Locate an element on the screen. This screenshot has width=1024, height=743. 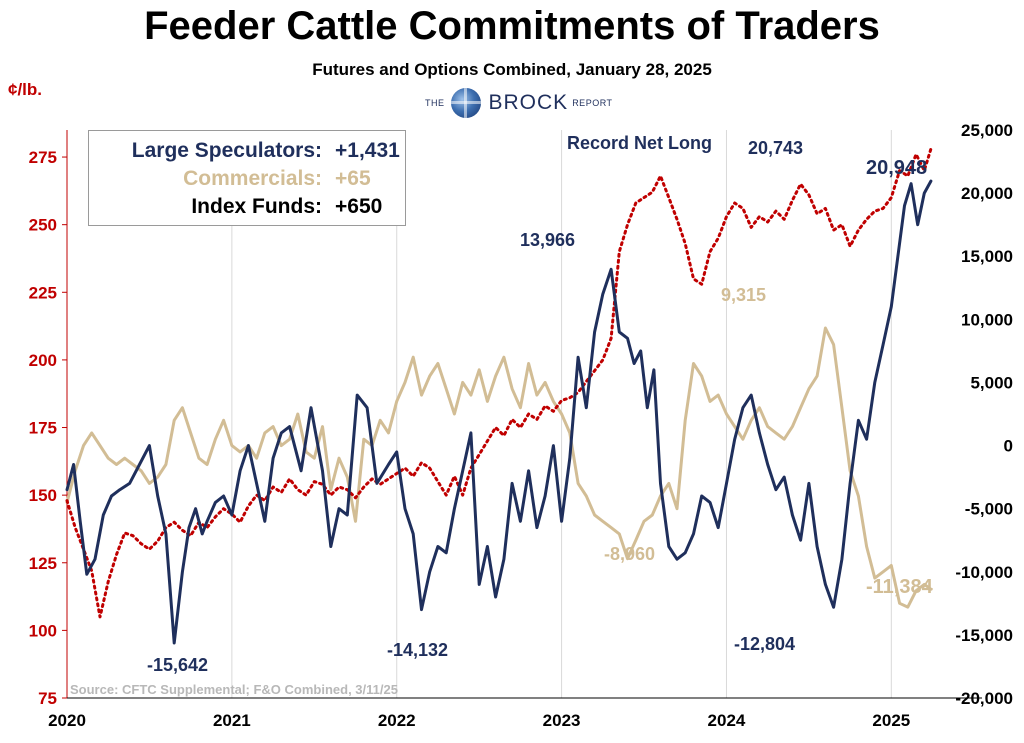
record-net-long-label: Record Net Long is located at coordinates (640, 143).